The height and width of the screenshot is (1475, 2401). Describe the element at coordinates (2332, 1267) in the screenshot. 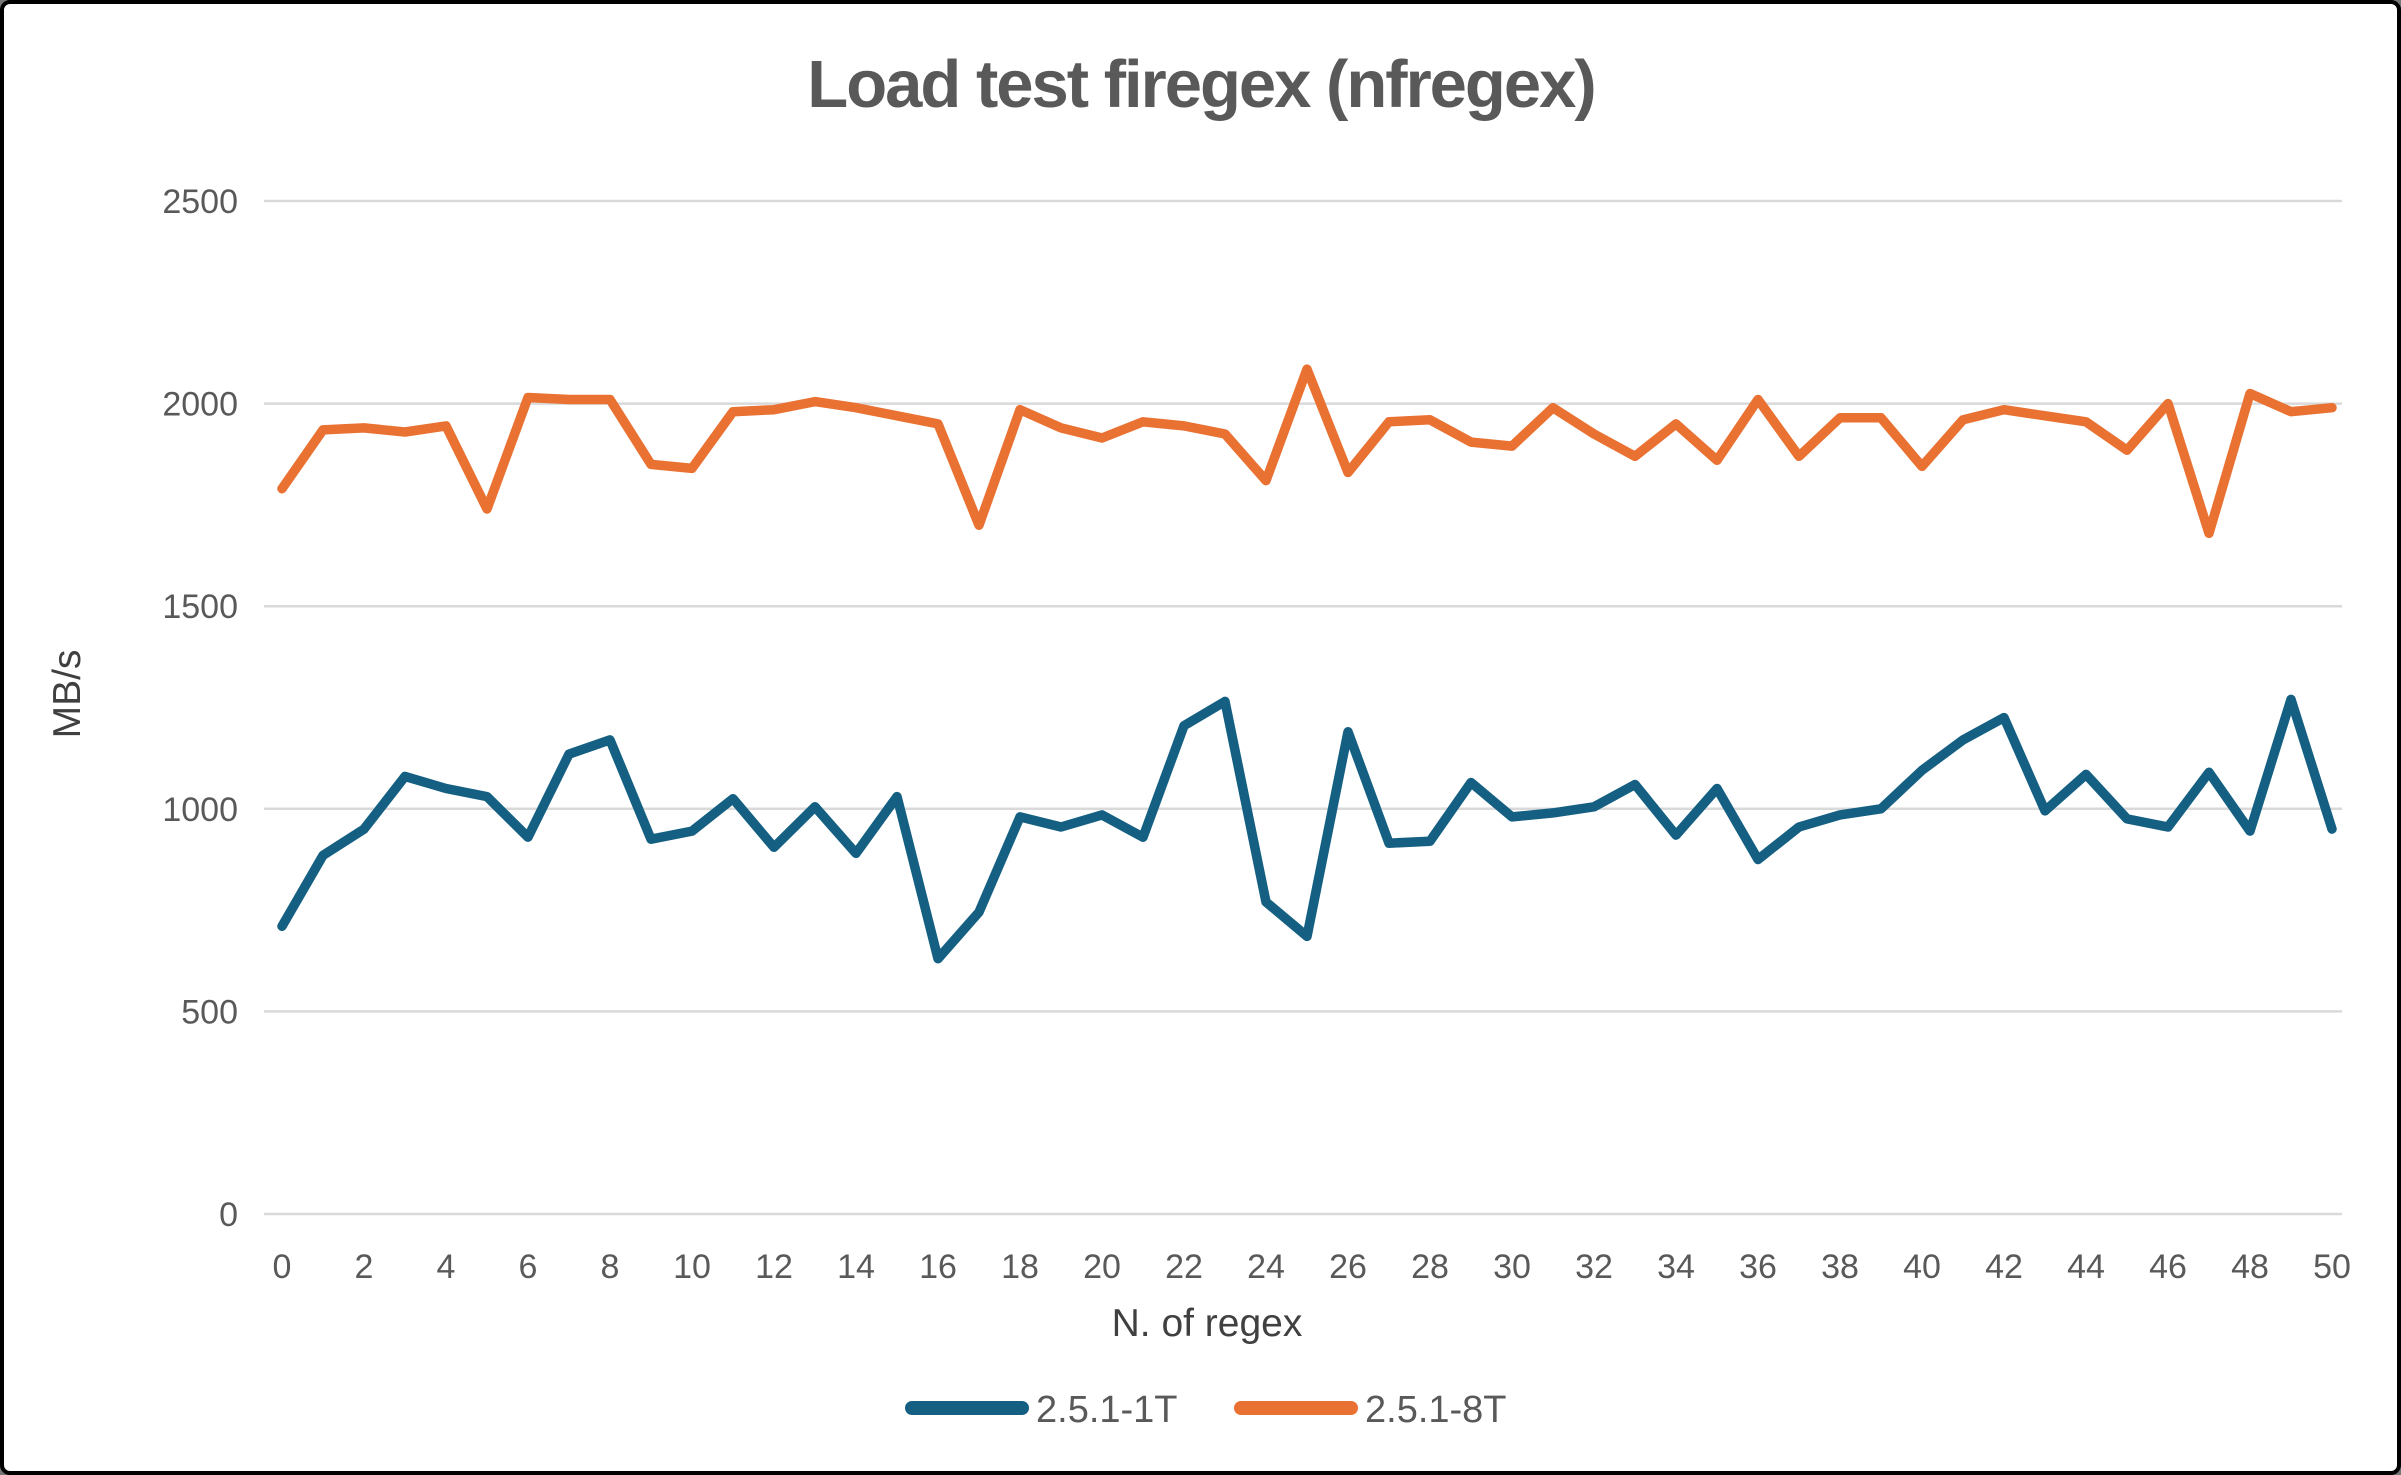

I see `x-tick-label: 50` at that location.